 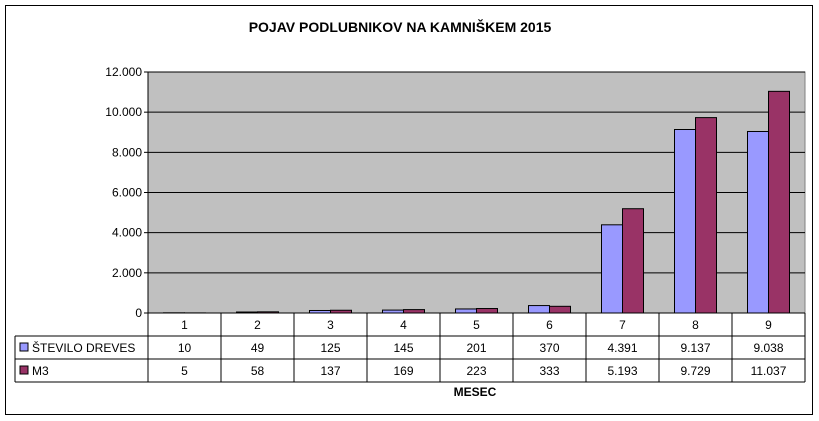 What do you see at coordinates (622, 348) in the screenshot?
I see `data-label: 4.391` at bounding box center [622, 348].